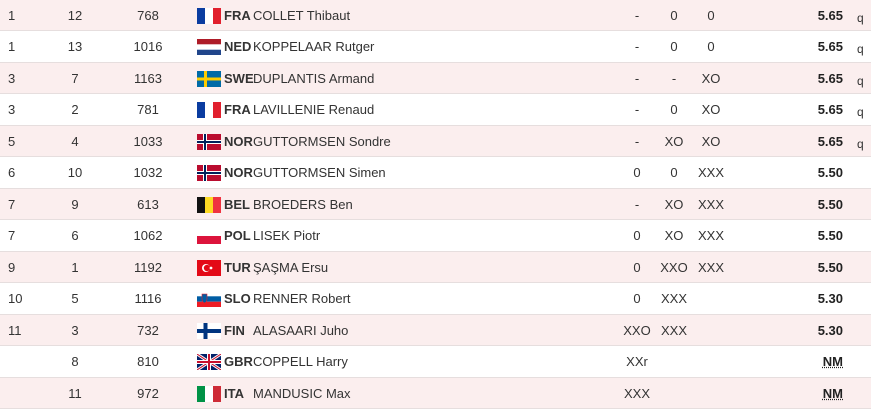 The height and width of the screenshot is (409, 871). I want to click on rank: 11, so click(15, 330).